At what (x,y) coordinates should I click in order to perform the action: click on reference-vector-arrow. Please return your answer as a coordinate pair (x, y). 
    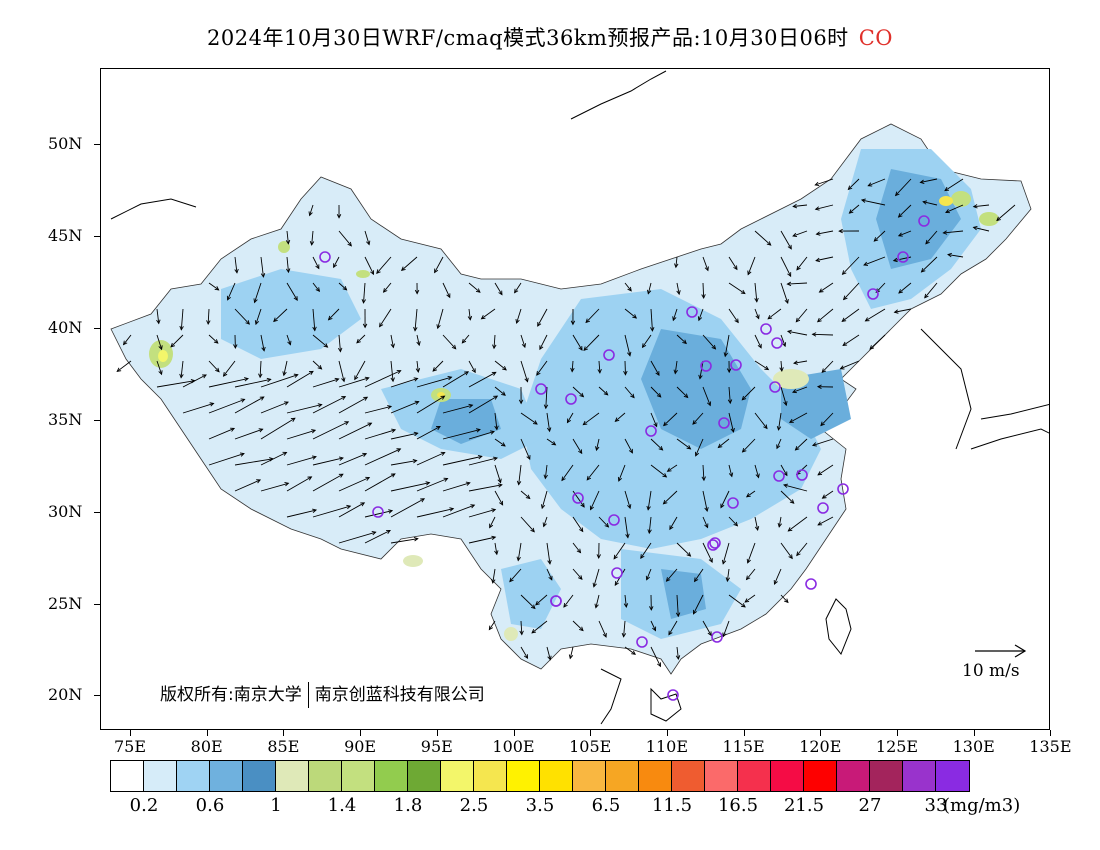
    Looking at the image, I should click on (1001, 651).